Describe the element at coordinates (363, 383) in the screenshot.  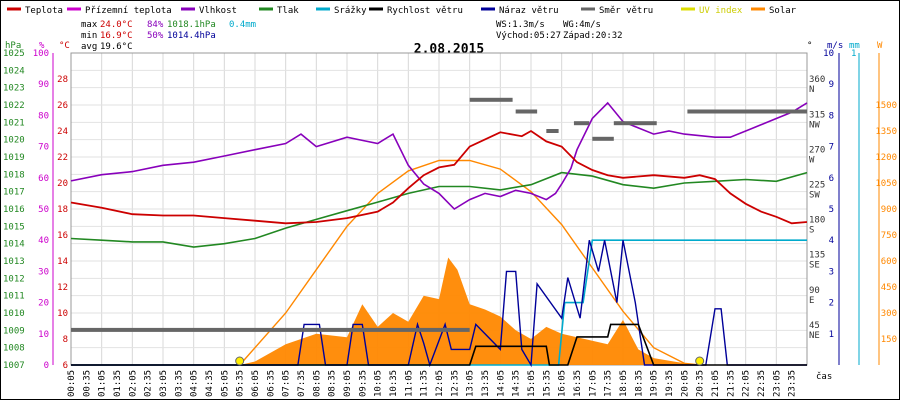
I see `time-tick: 09:35` at that location.